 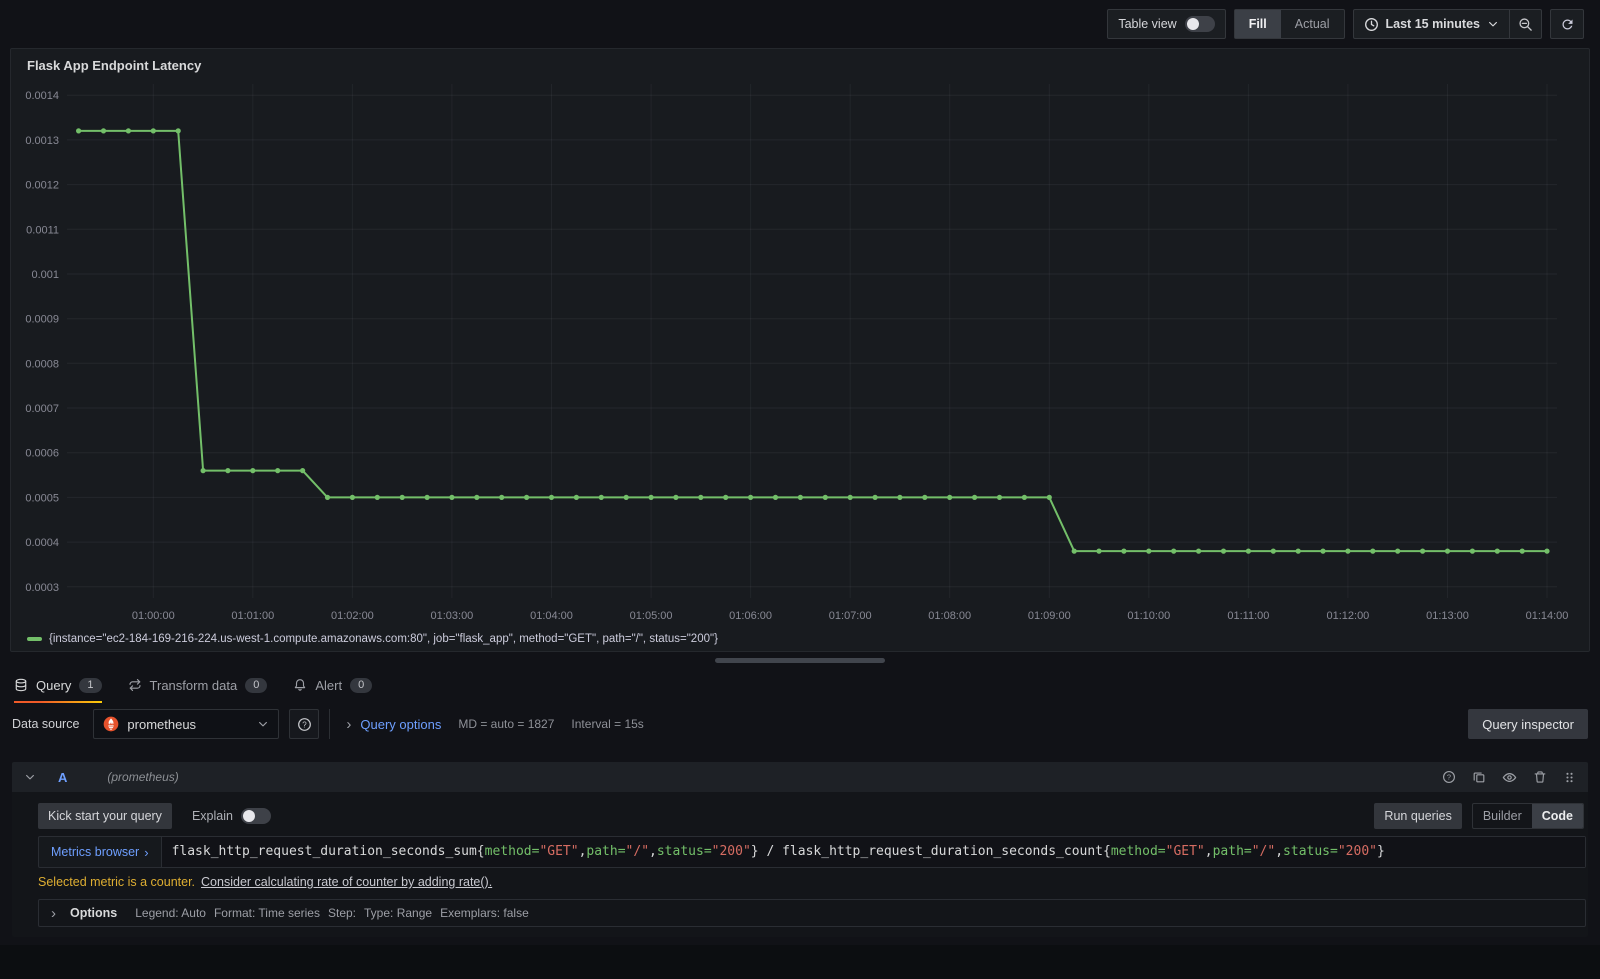 I want to click on tab-transform-count: 0, so click(x=256, y=685).